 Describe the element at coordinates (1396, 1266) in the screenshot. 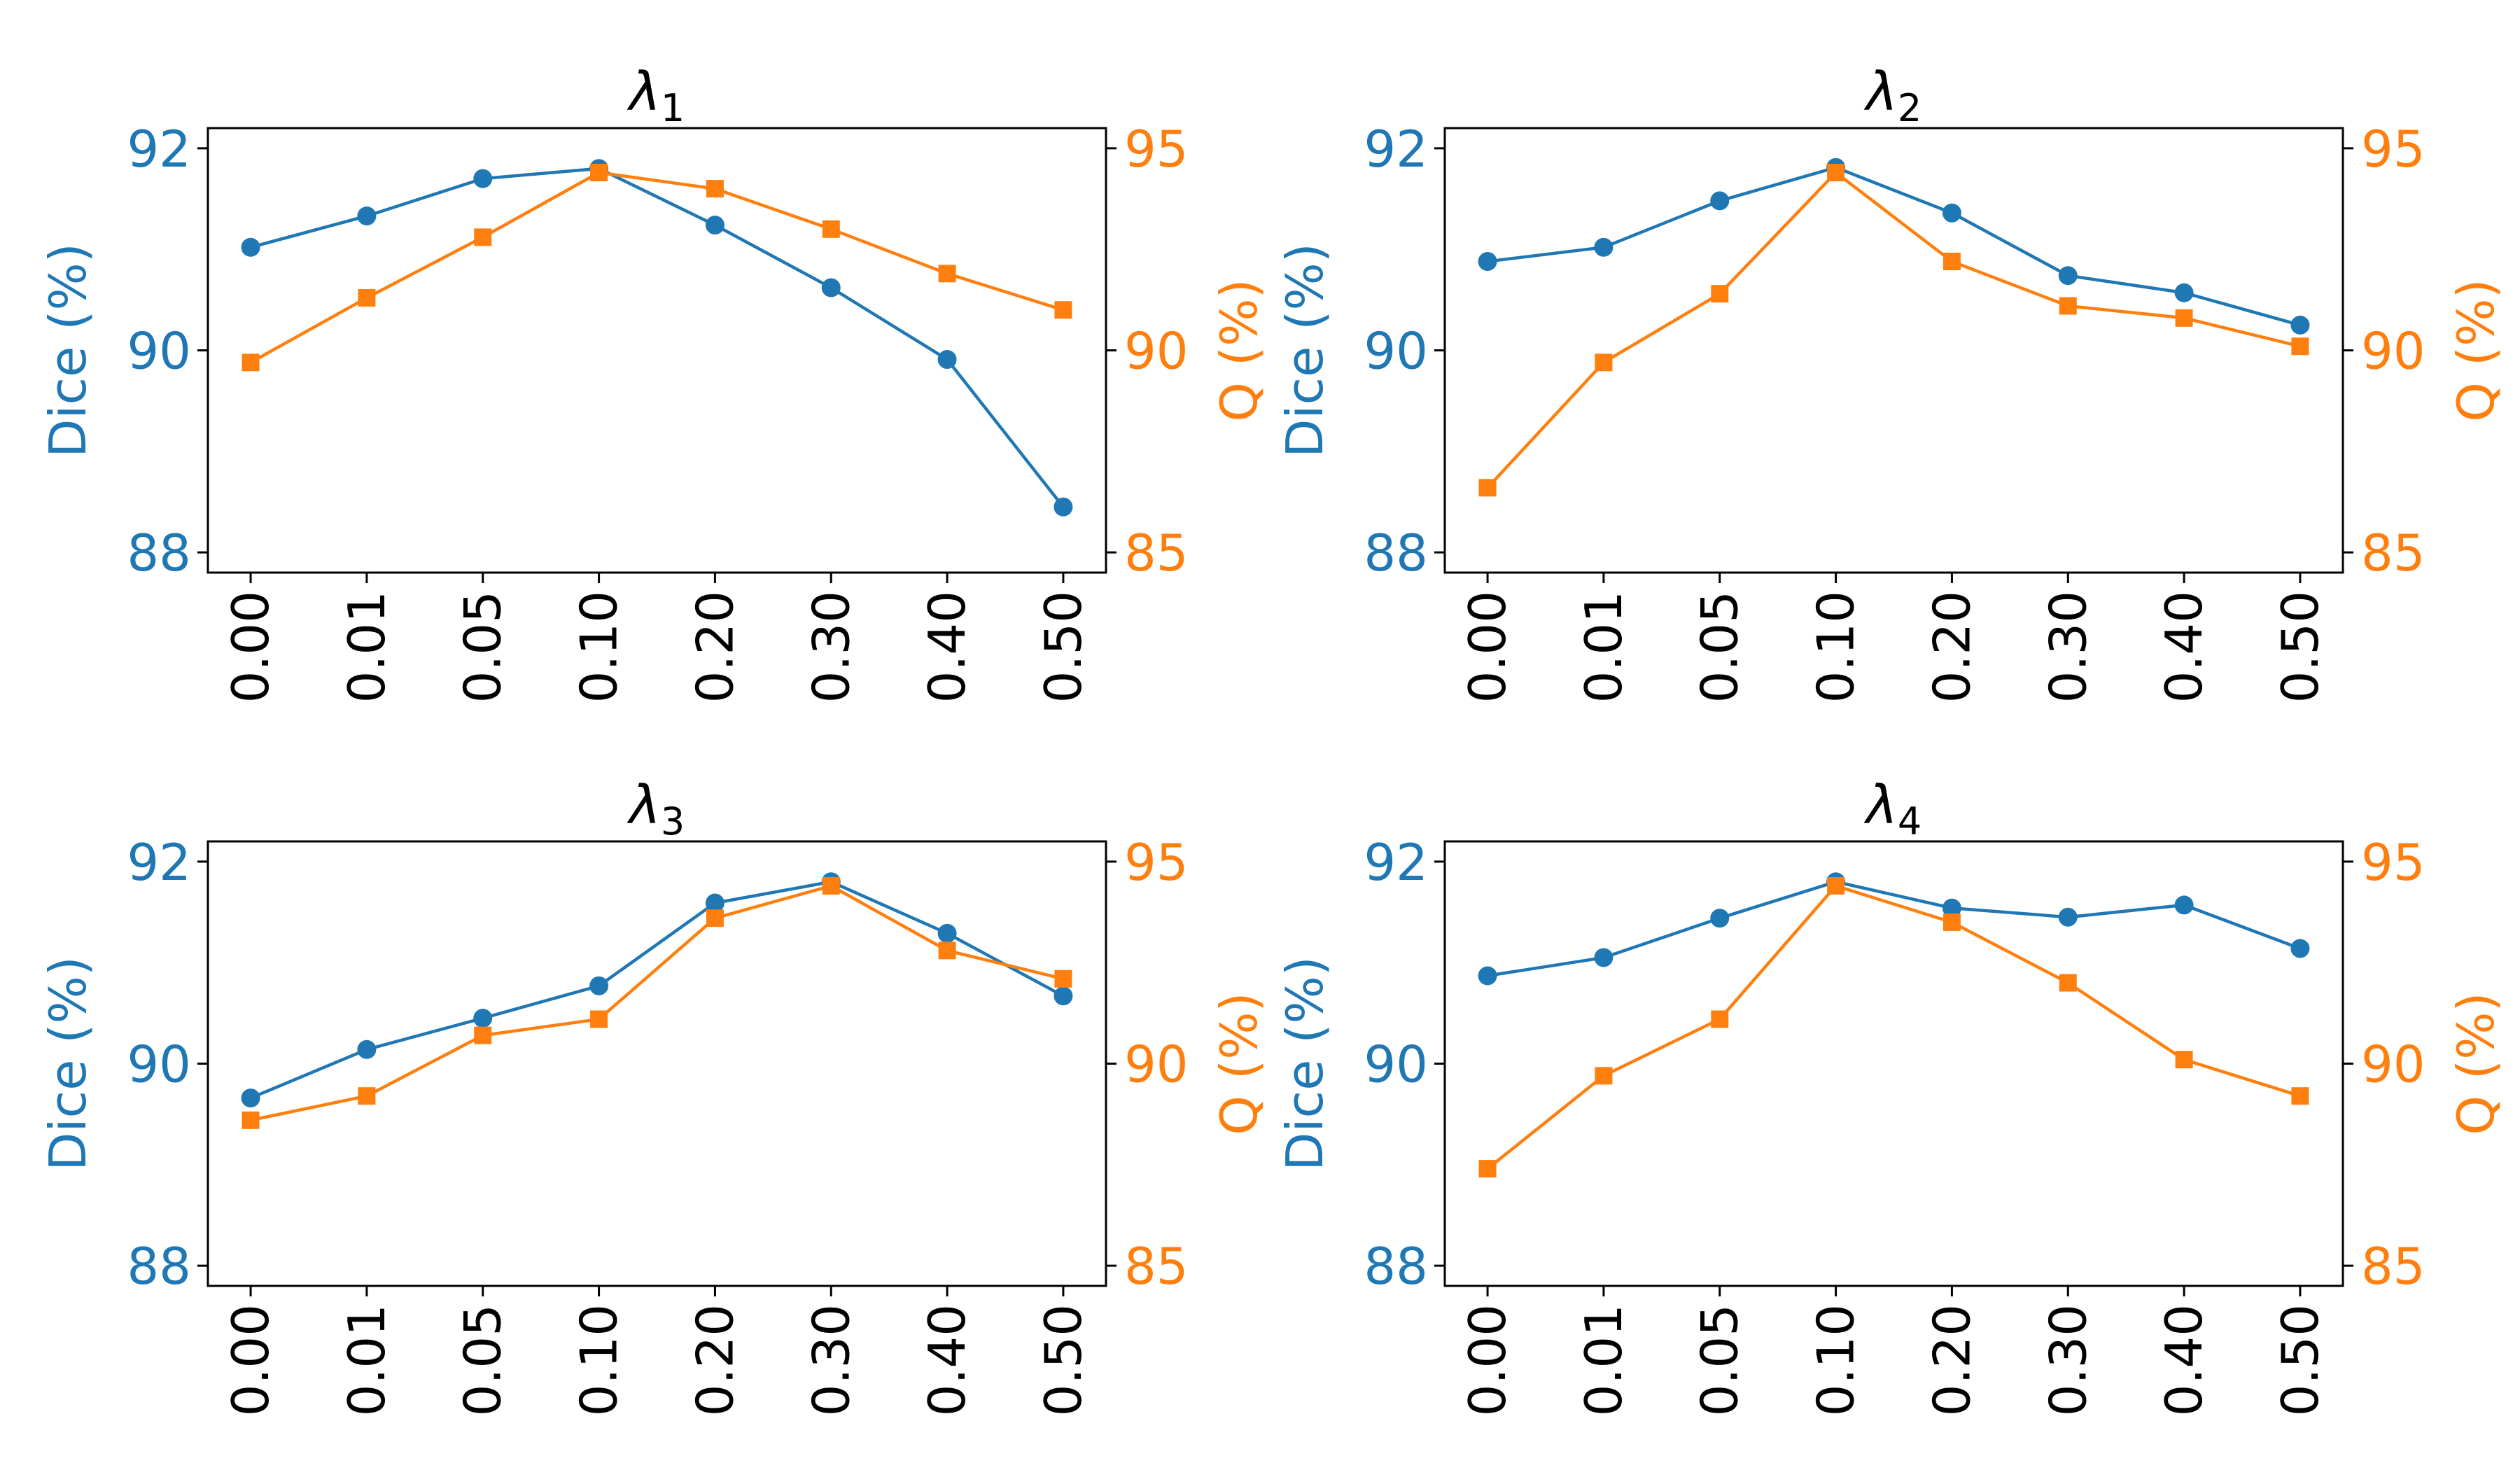

I see `y-left-tick-label: 88` at that location.